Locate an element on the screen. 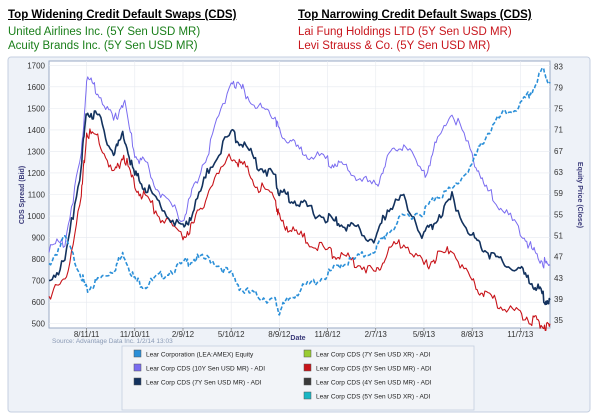  x-tick-label: 11/7/13 is located at coordinates (520, 334).